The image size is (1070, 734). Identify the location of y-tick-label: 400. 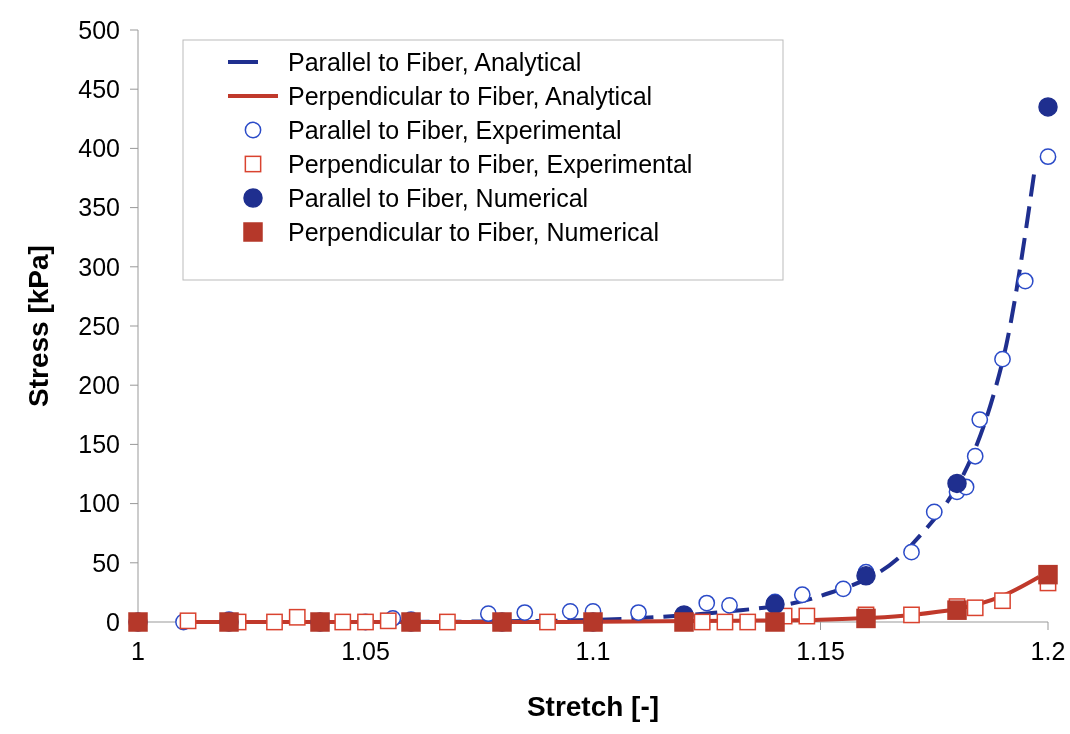
(99, 148).